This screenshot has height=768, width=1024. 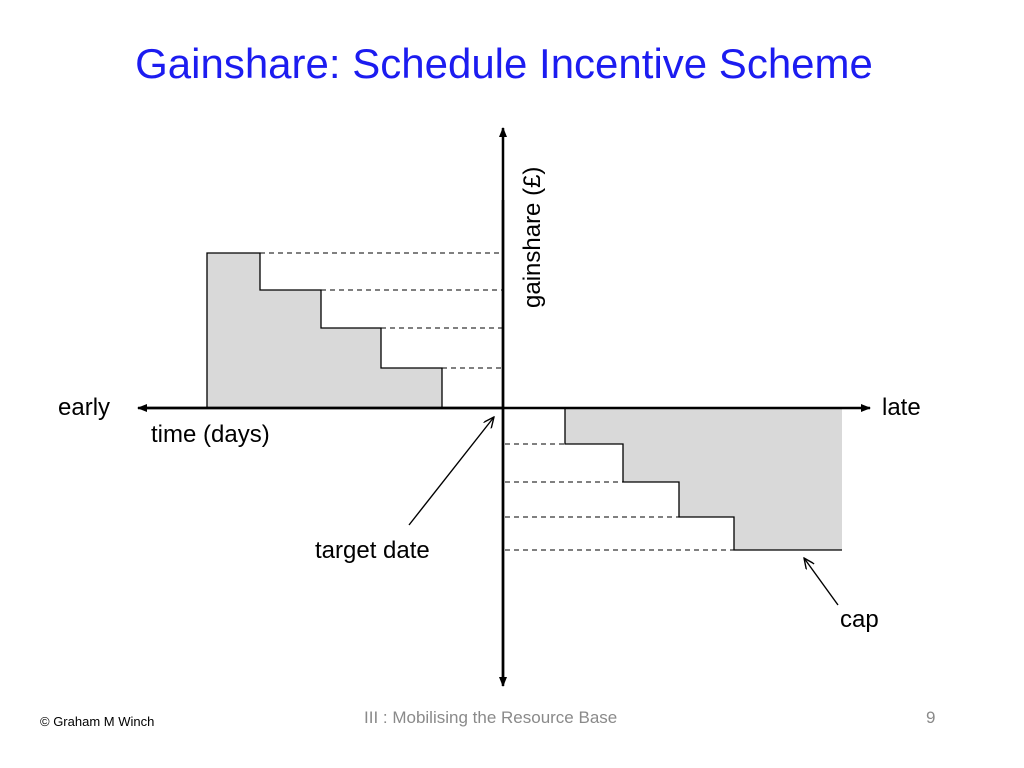 What do you see at coordinates (451, 471) in the screenshot?
I see `target-date-arrow` at bounding box center [451, 471].